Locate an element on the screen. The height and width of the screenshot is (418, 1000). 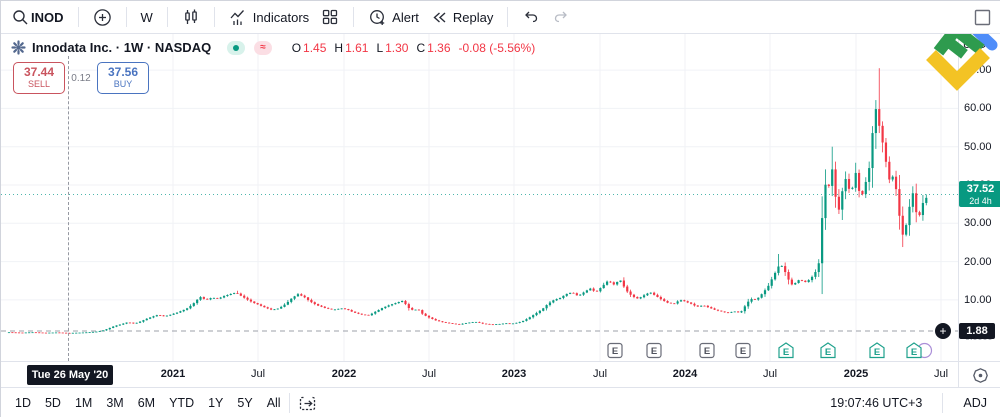
compare-add-symbol-button is located at coordinates (102, 17).